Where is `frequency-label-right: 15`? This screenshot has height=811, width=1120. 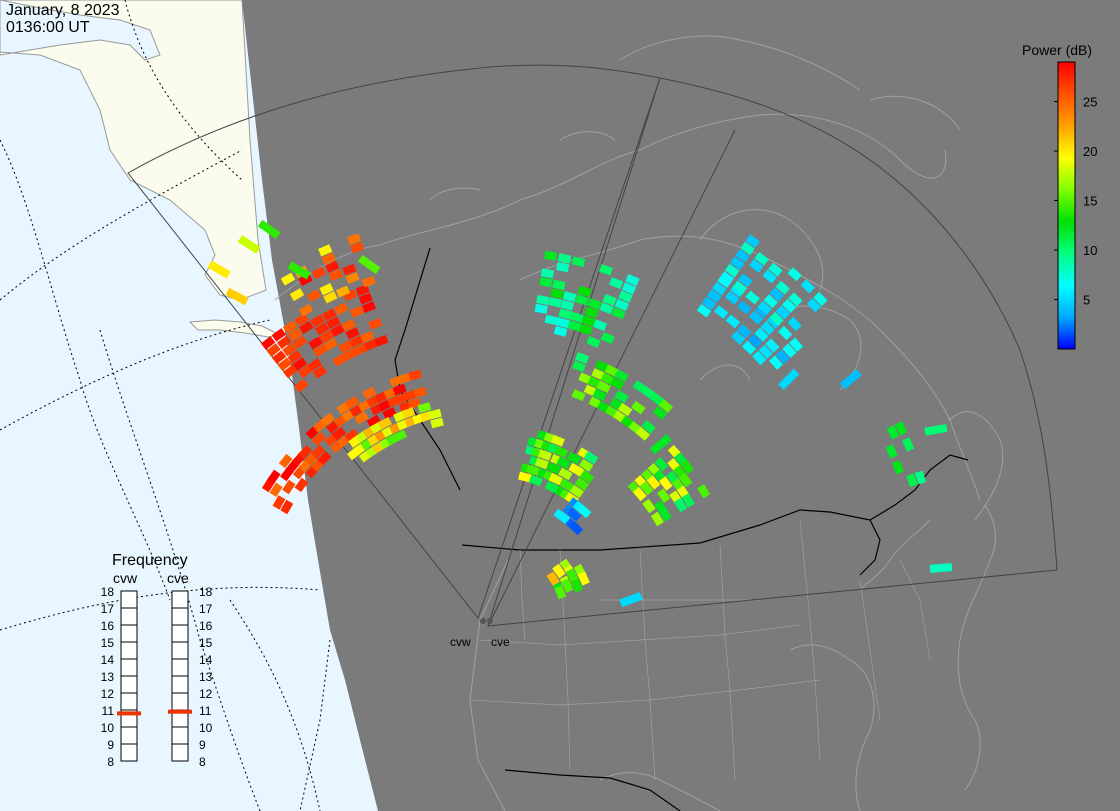 frequency-label-right: 15 is located at coordinates (206, 643).